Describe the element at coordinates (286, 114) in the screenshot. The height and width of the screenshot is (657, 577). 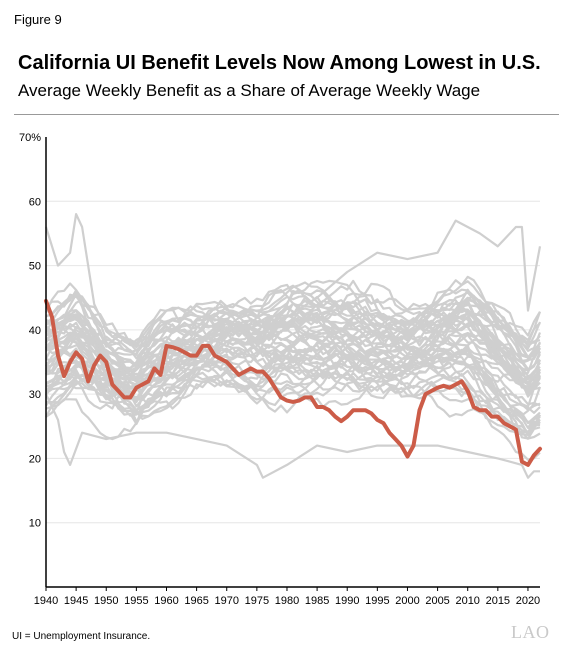
I see `title-divider` at that location.